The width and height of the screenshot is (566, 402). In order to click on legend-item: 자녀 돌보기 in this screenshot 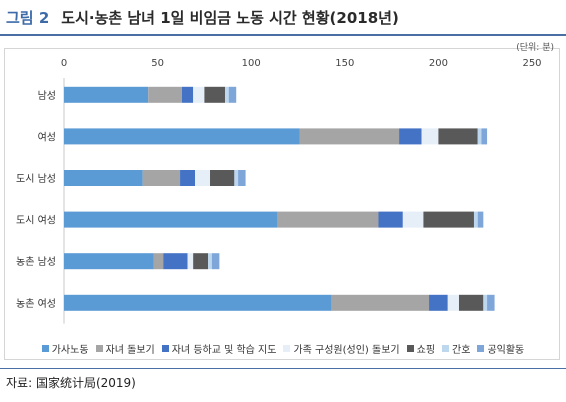, I will do `click(125, 348)`.